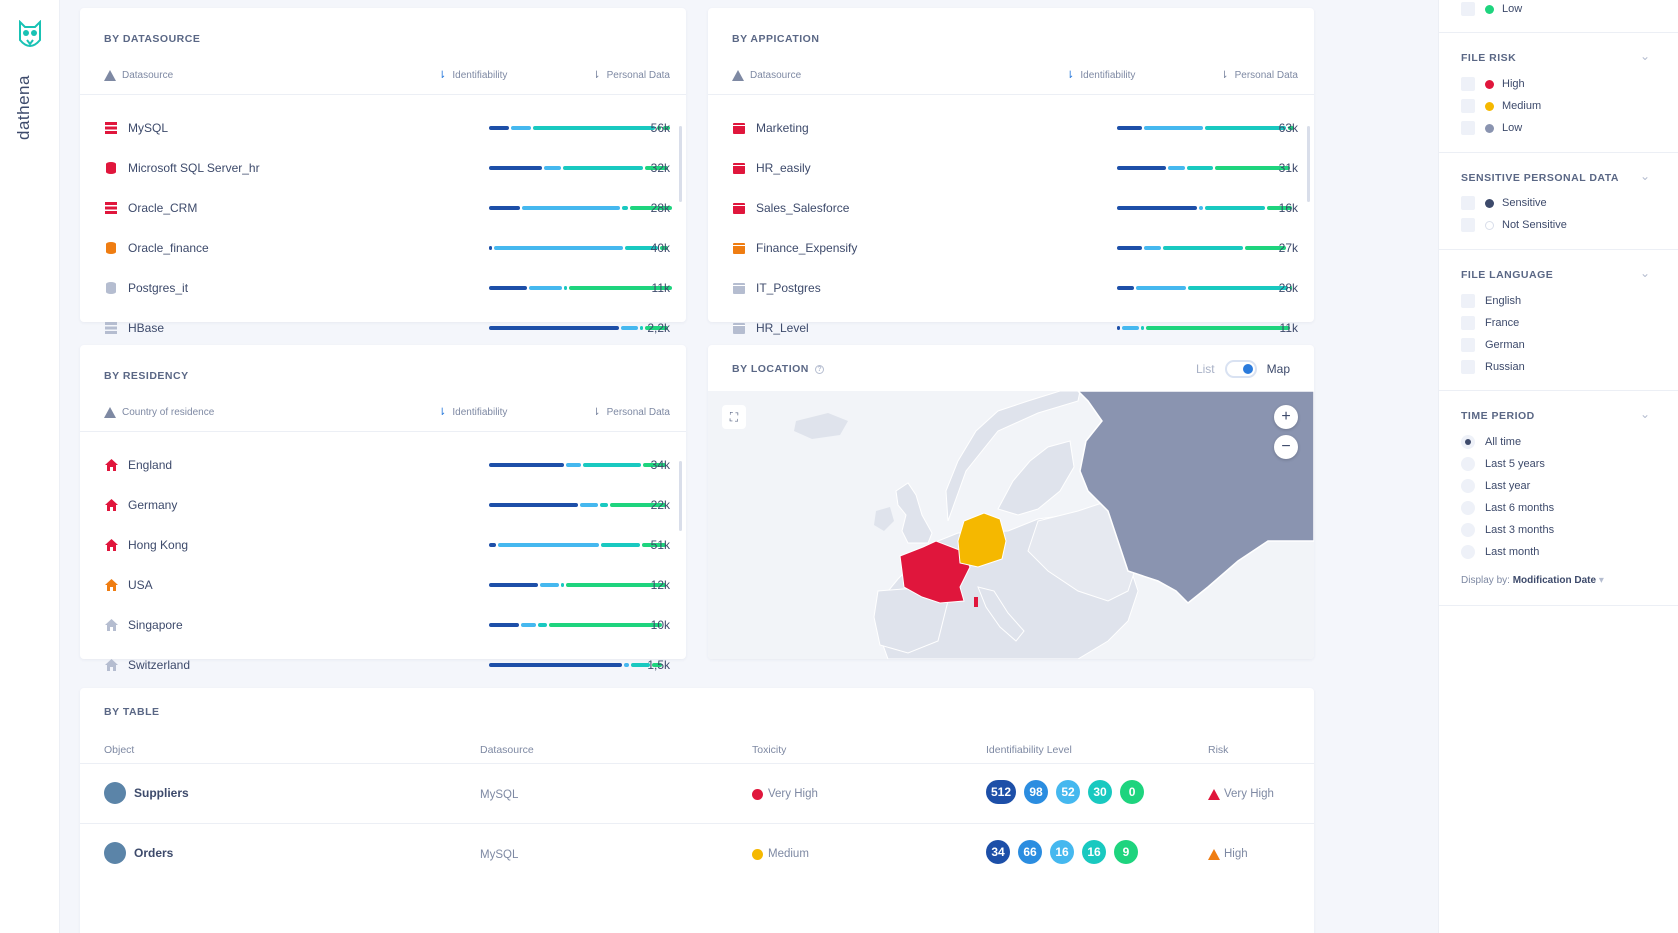  What do you see at coordinates (1507, 275) in the screenshot?
I see `section-title: FILE LANGUAGE` at bounding box center [1507, 275].